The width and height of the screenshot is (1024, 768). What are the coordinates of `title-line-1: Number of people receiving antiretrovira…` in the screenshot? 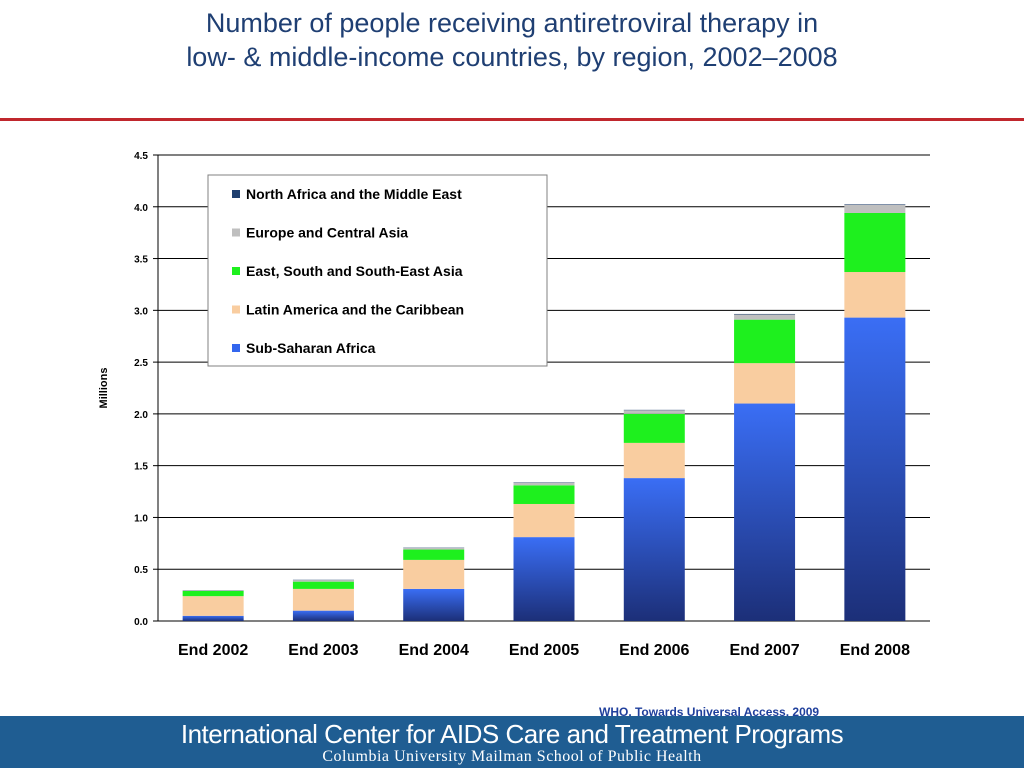 It's located at (512, 23).